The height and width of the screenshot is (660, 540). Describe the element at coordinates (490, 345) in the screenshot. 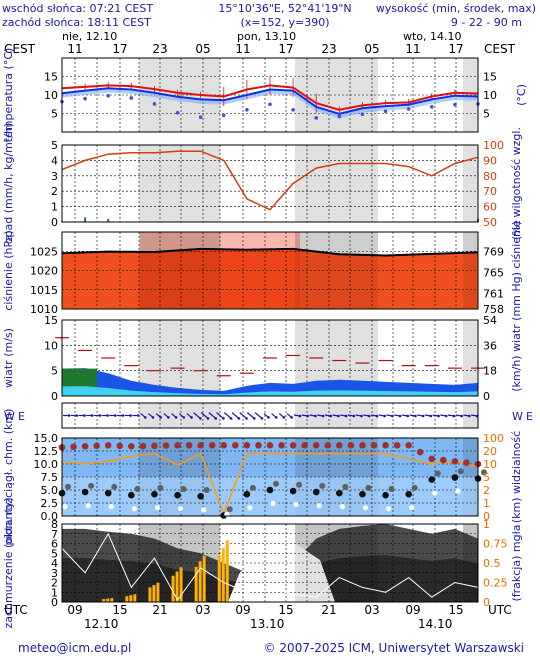

I see `tick-label: 36` at that location.